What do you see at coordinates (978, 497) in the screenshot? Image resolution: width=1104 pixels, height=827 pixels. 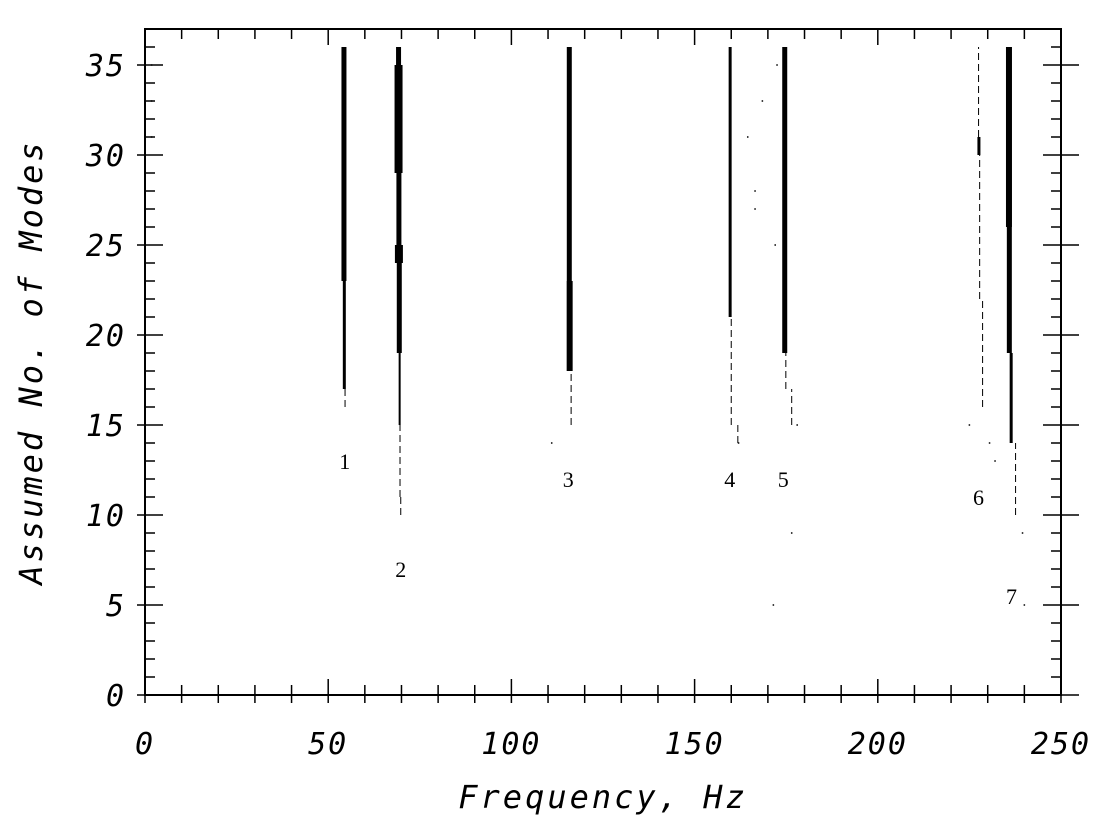 I see `mode-label: 6` at bounding box center [978, 497].